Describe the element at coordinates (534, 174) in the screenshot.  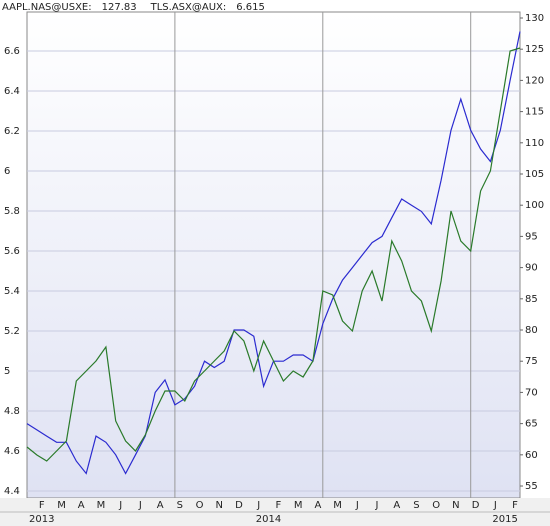
I see `y2-tick-label: 105` at that location.